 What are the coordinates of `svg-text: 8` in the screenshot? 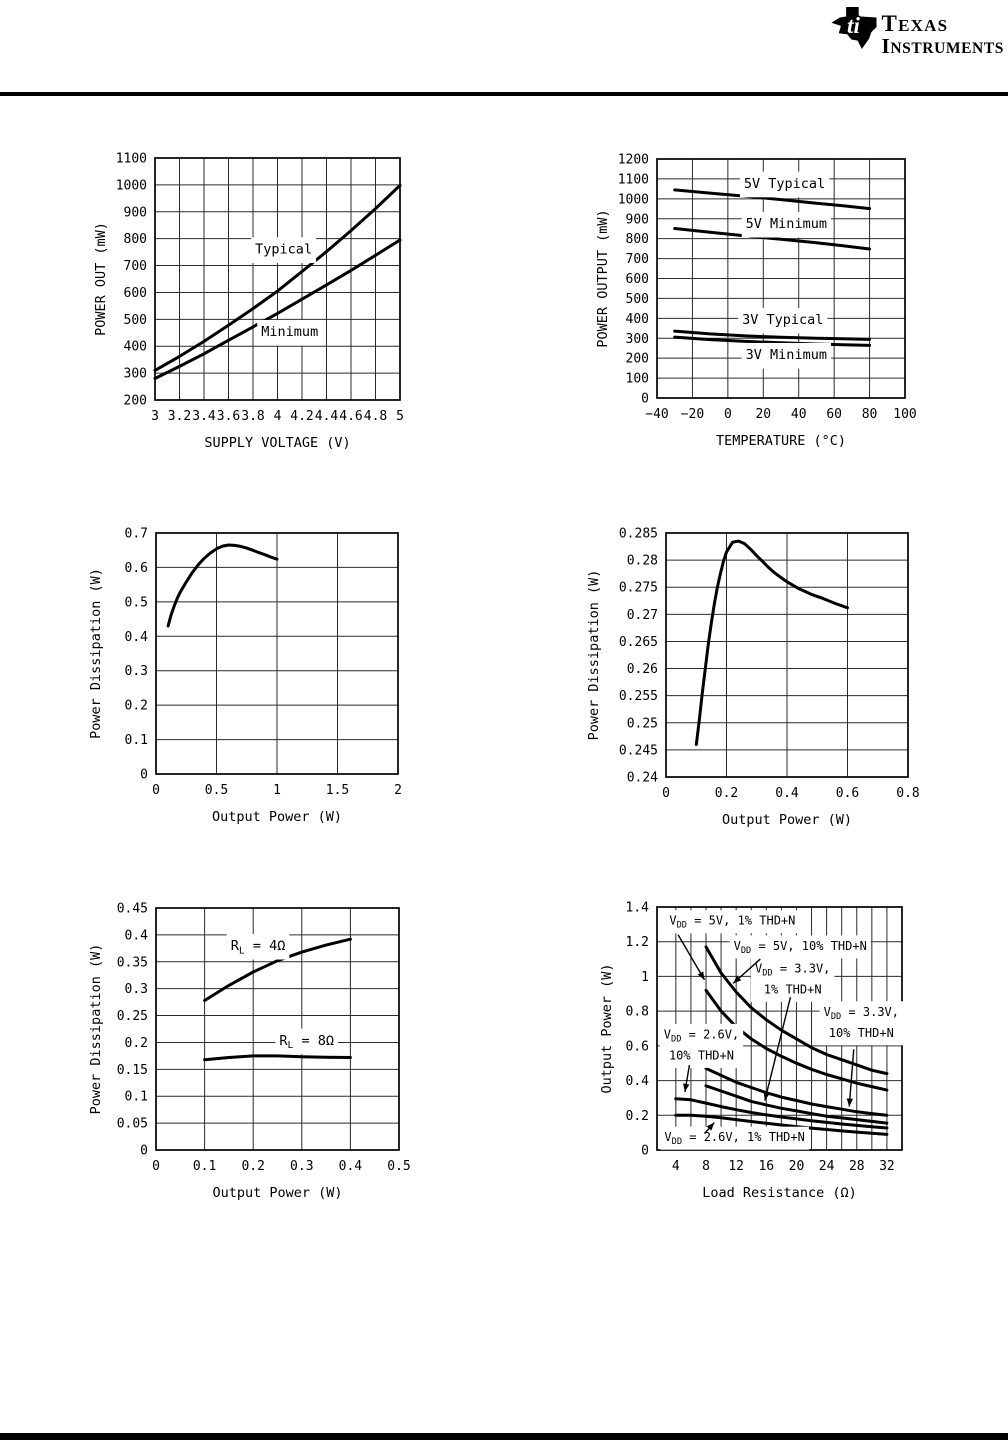 It's located at (706, 1166).